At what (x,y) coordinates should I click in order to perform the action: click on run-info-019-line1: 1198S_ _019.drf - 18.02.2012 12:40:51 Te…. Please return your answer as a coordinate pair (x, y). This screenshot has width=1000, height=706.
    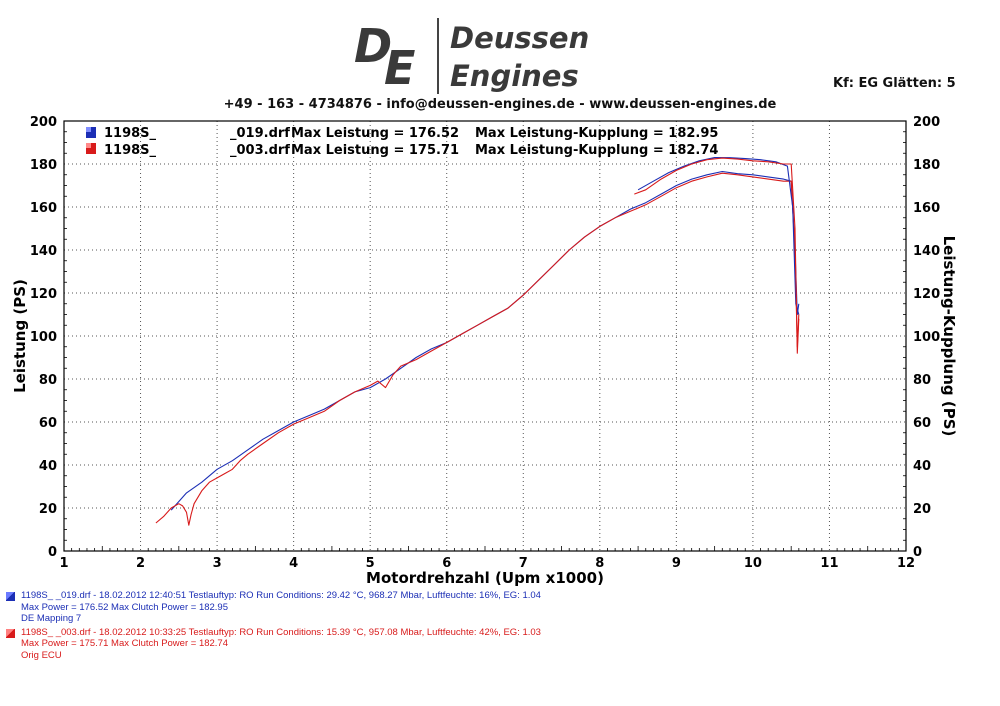
    Looking at the image, I should click on (281, 595).